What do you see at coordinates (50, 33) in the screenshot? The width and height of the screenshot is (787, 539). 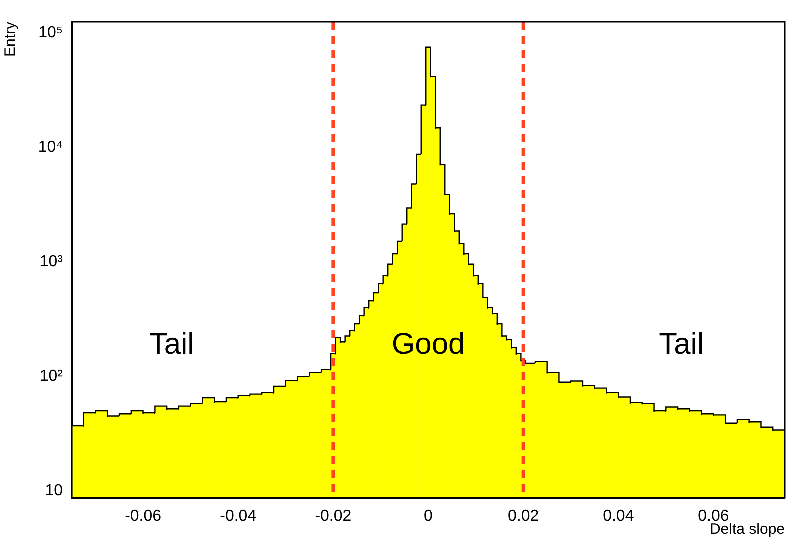 I see `y-tick-label: 10⁵` at bounding box center [50, 33].